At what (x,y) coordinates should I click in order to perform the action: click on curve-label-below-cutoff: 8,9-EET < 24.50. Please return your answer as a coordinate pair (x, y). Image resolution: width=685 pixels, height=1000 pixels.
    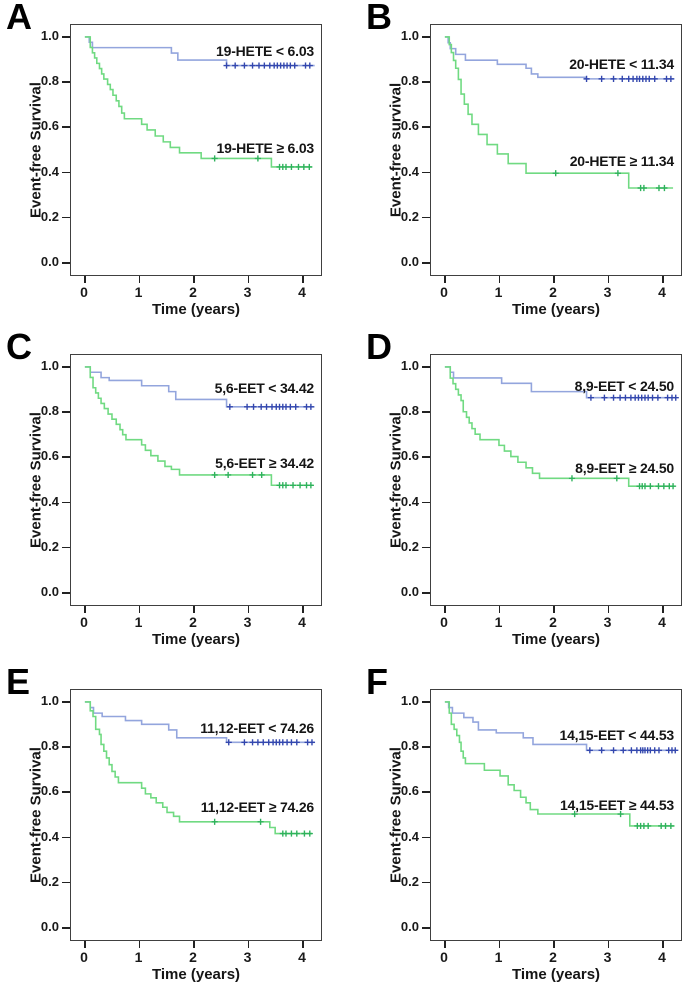
    Looking at the image, I should click on (624, 386).